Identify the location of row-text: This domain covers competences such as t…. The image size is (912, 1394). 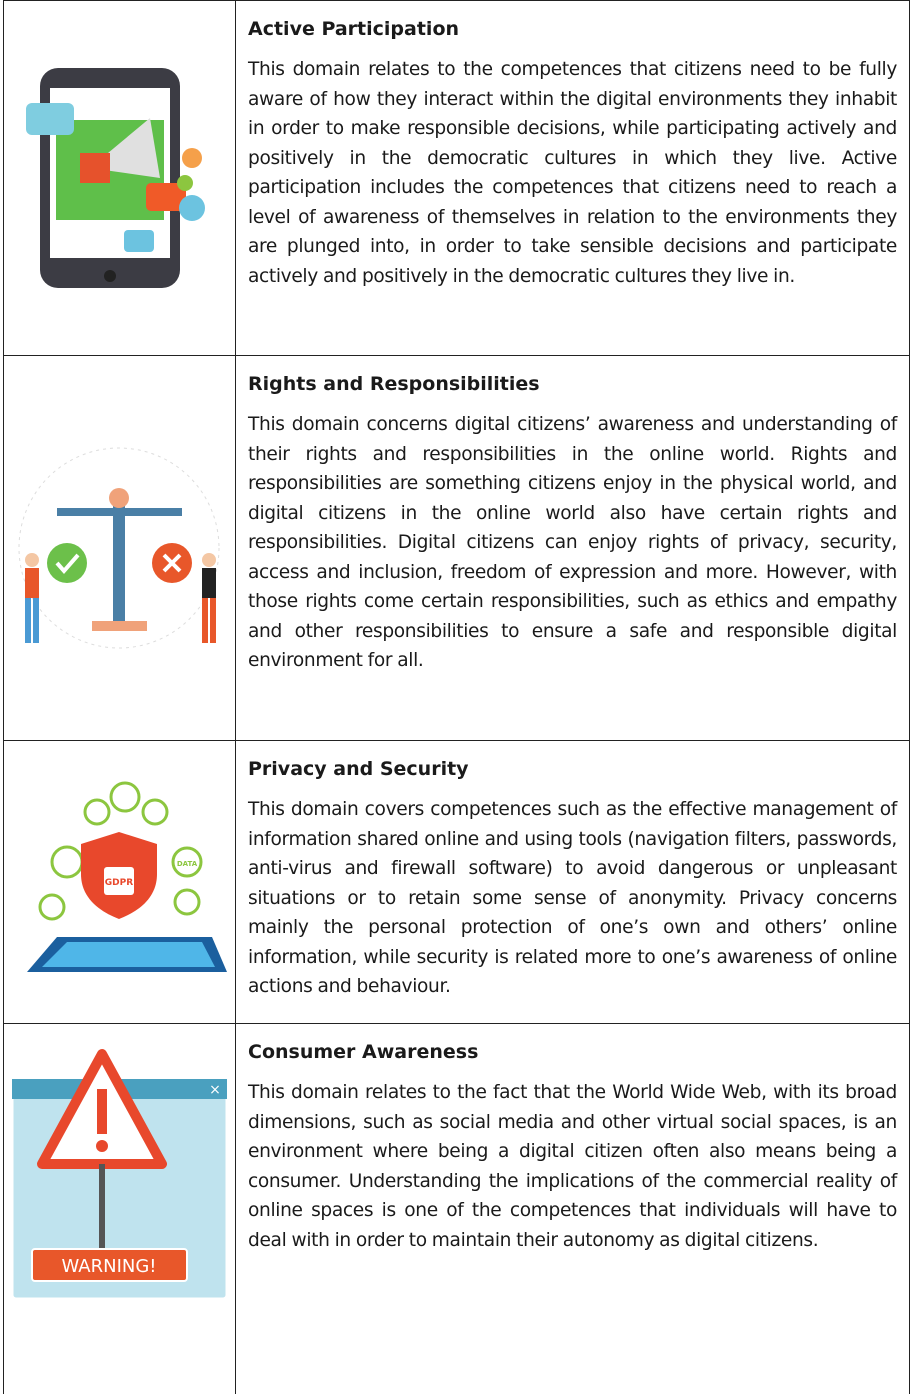
(572, 898).